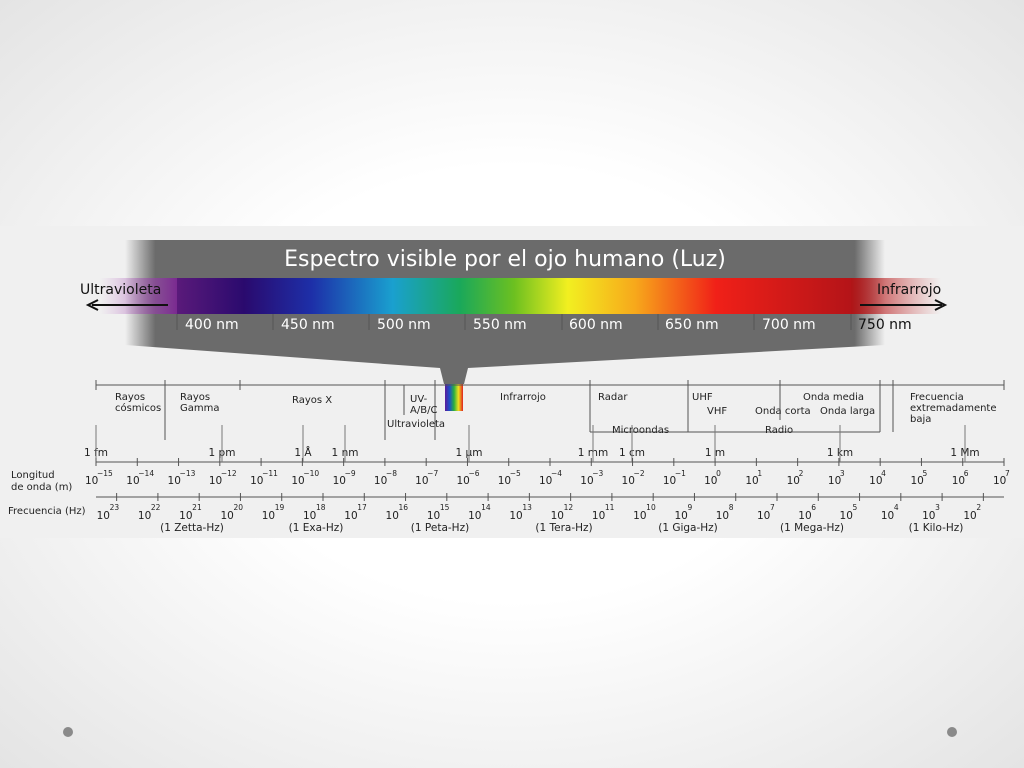 The height and width of the screenshot is (768, 1024). Describe the element at coordinates (311, 473) in the screenshot. I see `exponent: −10` at that location.